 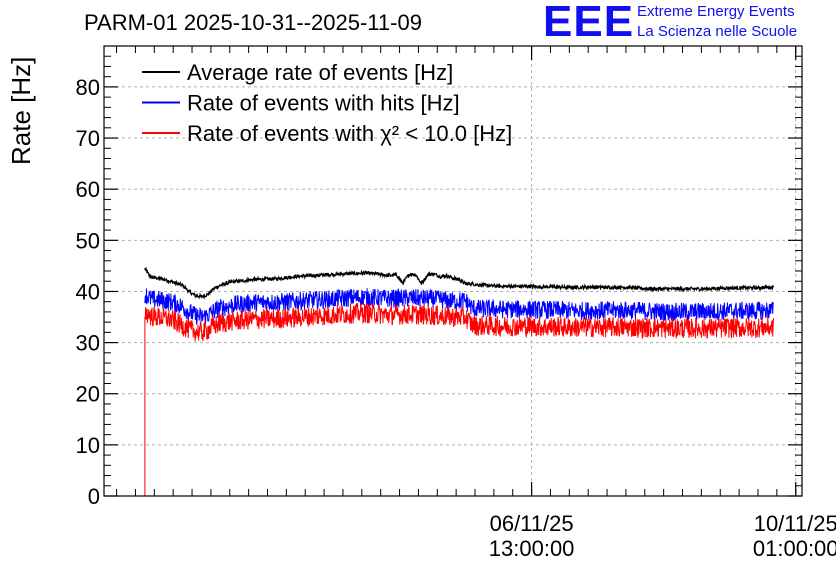 I want to click on x-tick-date: 10/11/25, so click(x=795, y=523).